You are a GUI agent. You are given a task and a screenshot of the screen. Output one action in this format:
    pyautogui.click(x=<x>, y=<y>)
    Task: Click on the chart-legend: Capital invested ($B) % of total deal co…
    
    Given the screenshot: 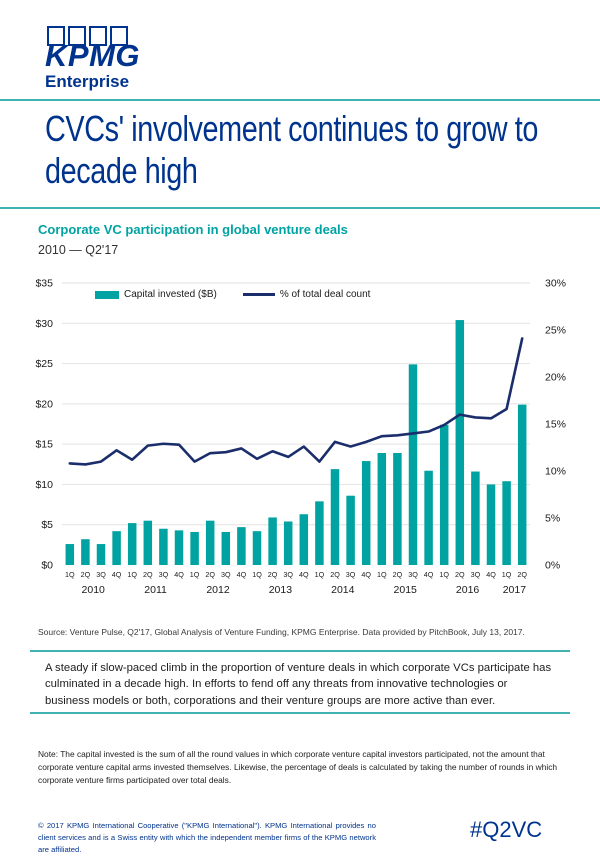 What is the action you would take?
    pyautogui.click(x=232, y=294)
    